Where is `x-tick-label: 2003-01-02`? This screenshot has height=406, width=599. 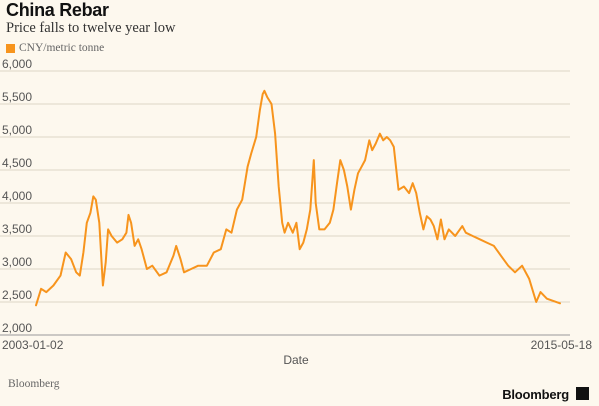 x-tick-label: 2003-01-02 is located at coordinates (33, 345).